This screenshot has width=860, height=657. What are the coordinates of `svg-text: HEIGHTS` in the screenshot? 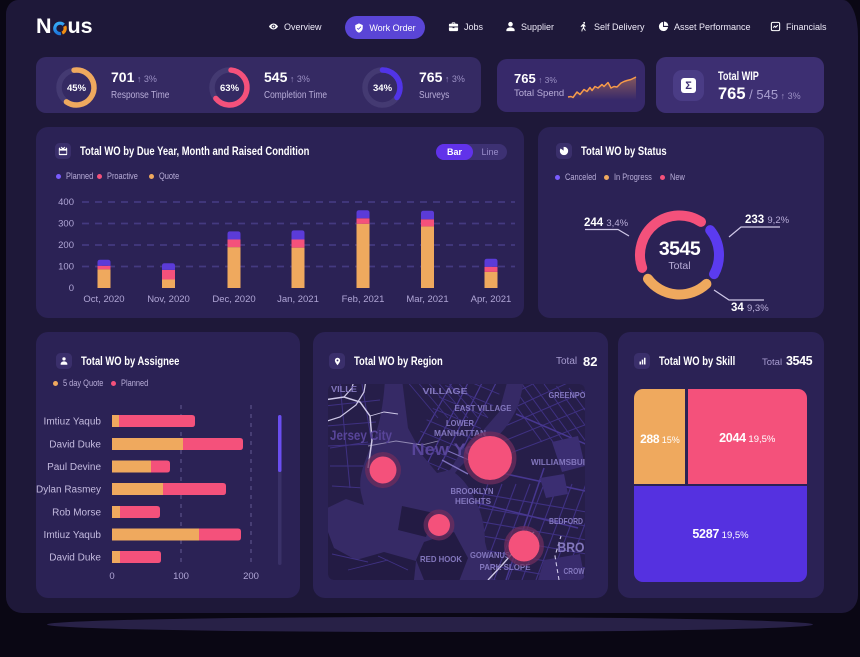 It's located at (473, 501).